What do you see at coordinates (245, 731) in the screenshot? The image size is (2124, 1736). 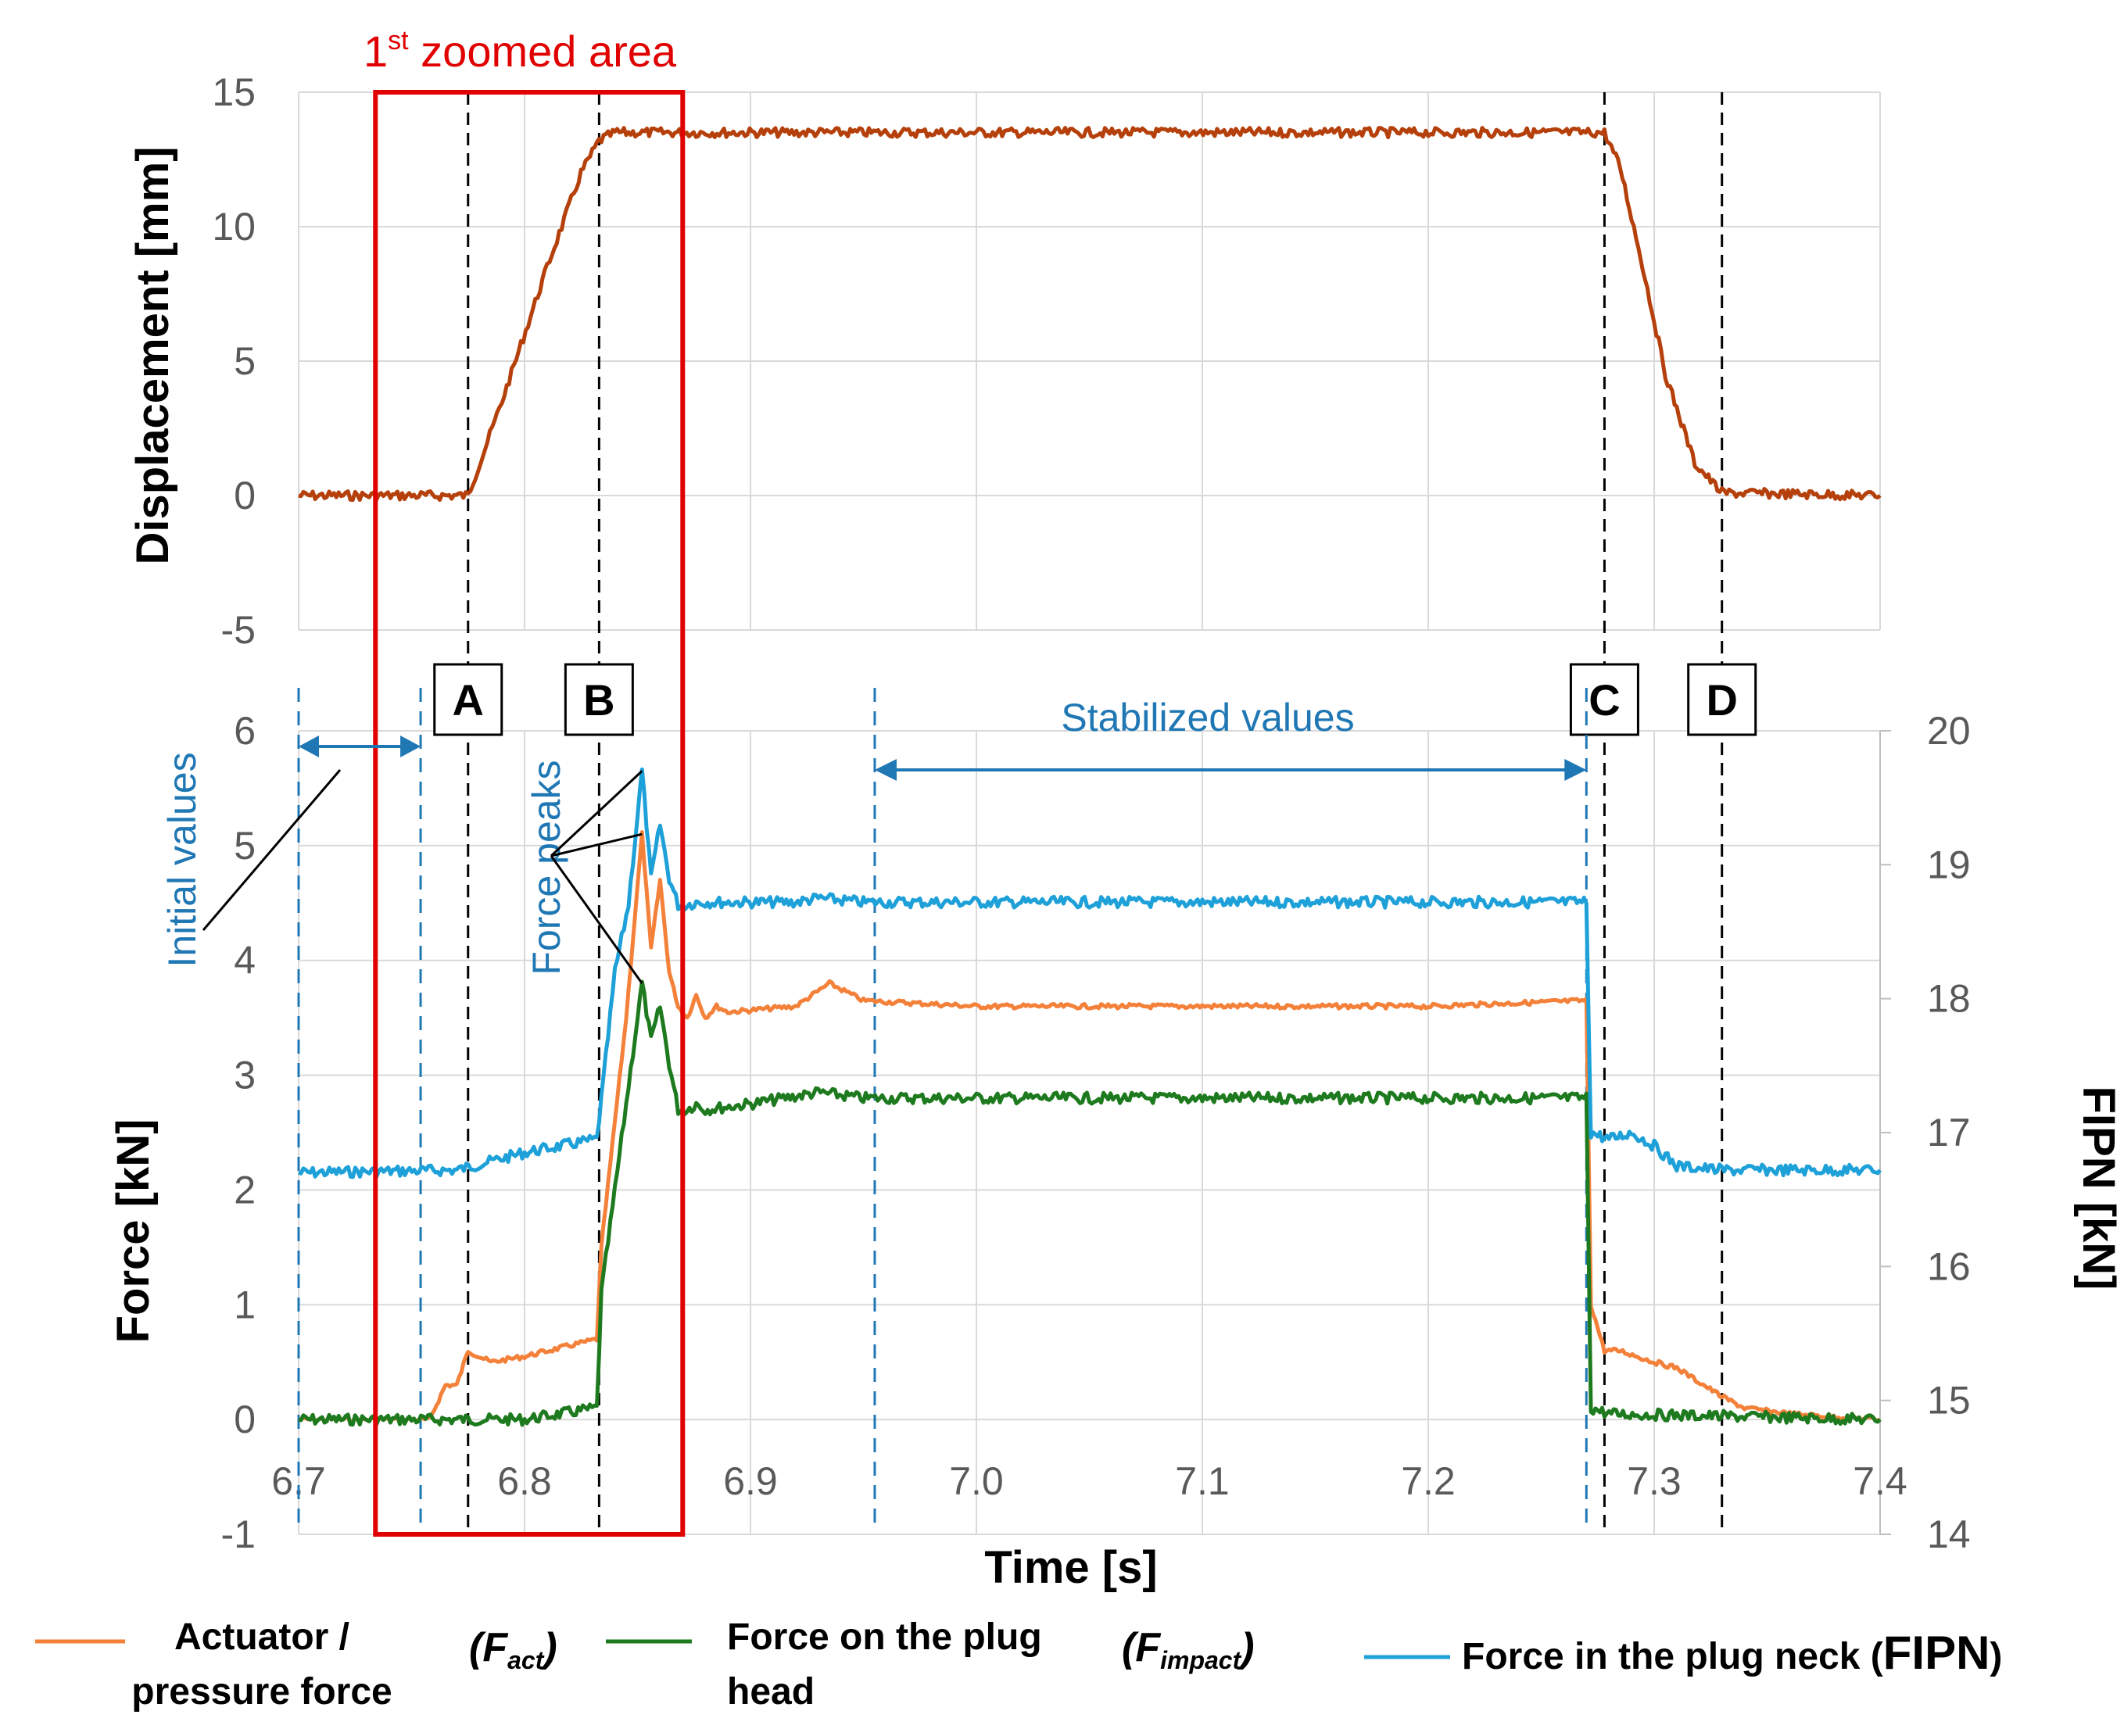 I see `force-y-tick-label: 6` at bounding box center [245, 731].